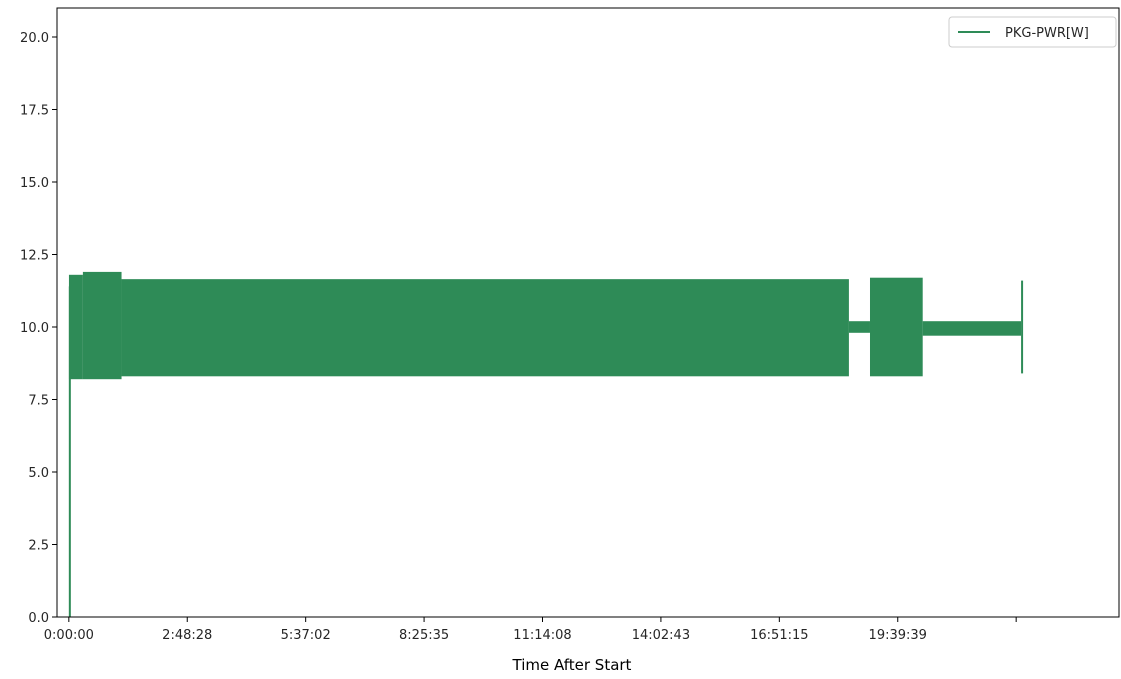  Describe the element at coordinates (34, 38) in the screenshot. I see `y-tick-label: 20.0` at that location.